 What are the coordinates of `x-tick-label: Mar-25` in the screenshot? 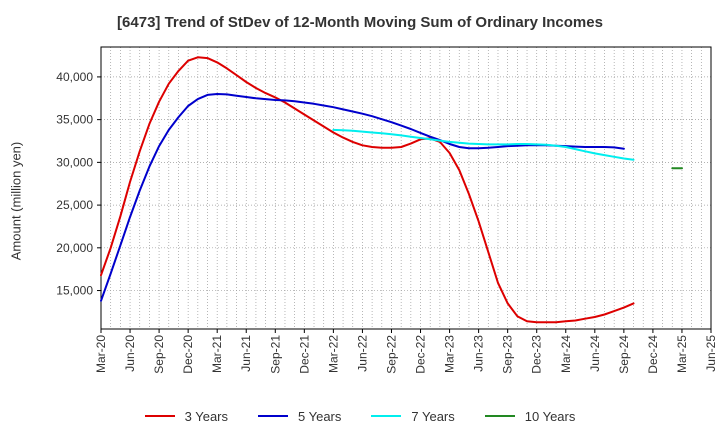 It's located at (682, 354).